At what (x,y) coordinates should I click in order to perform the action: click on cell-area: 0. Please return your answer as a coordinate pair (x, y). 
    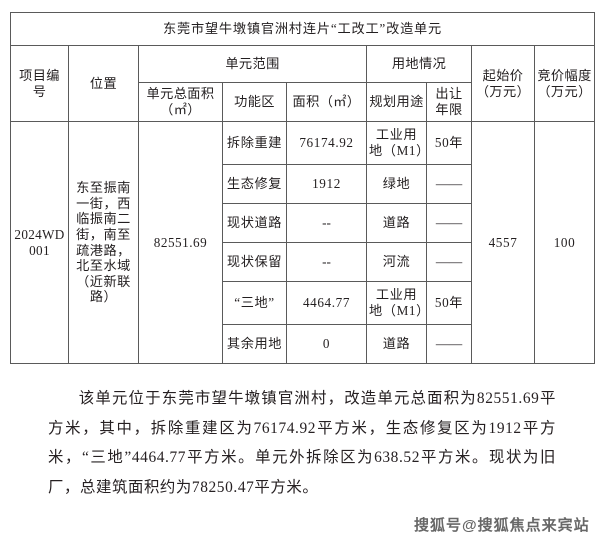
    Looking at the image, I should click on (326, 344).